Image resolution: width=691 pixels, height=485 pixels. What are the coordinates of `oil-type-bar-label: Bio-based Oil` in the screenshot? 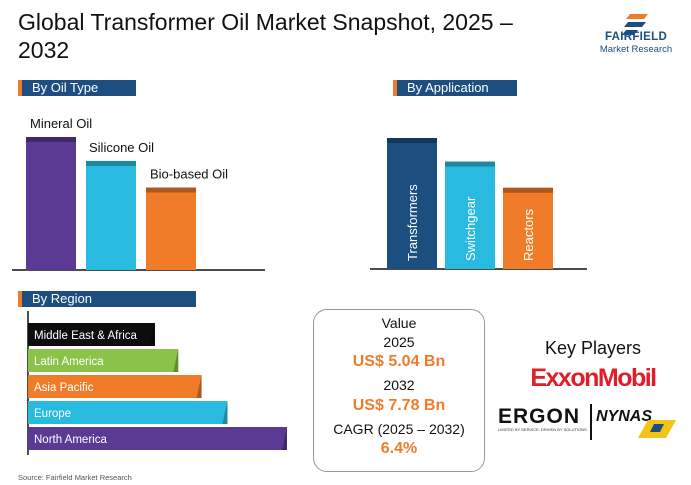 It's located at (189, 174).